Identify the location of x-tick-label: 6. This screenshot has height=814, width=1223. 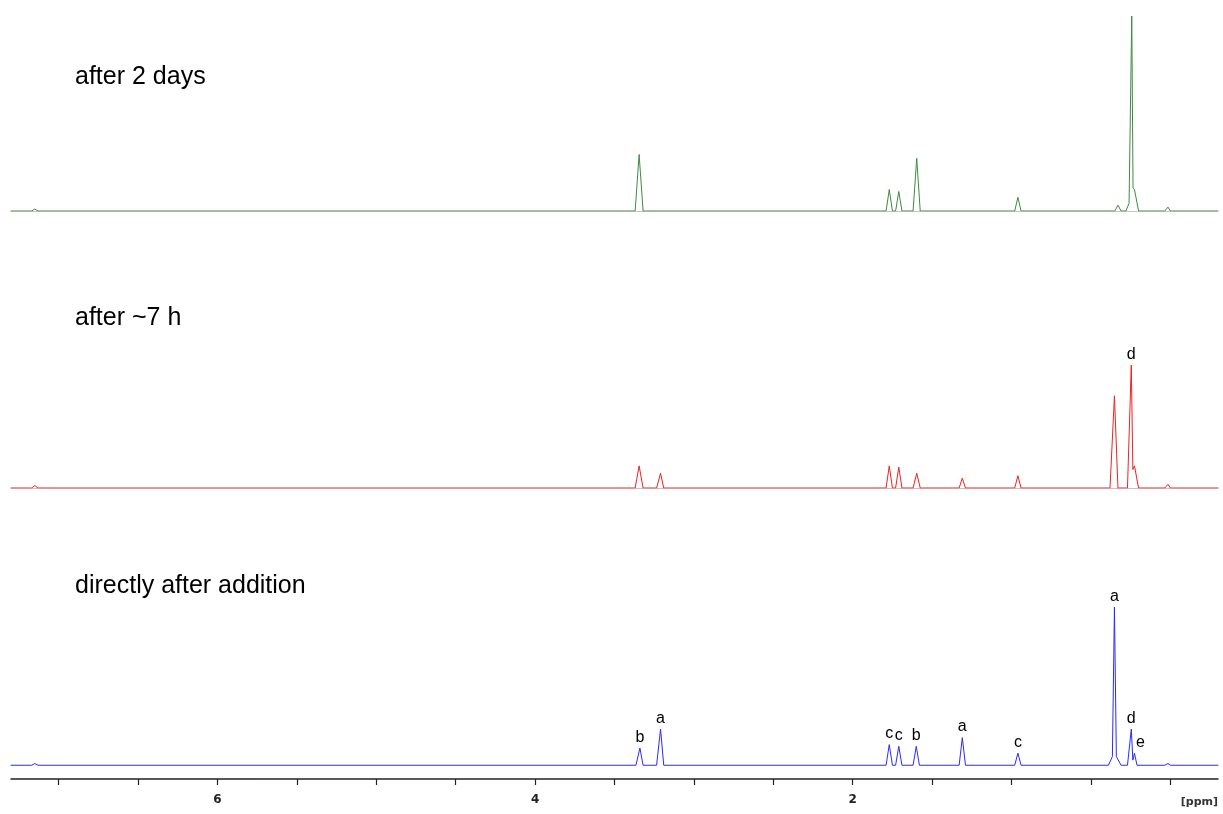
(217, 799).